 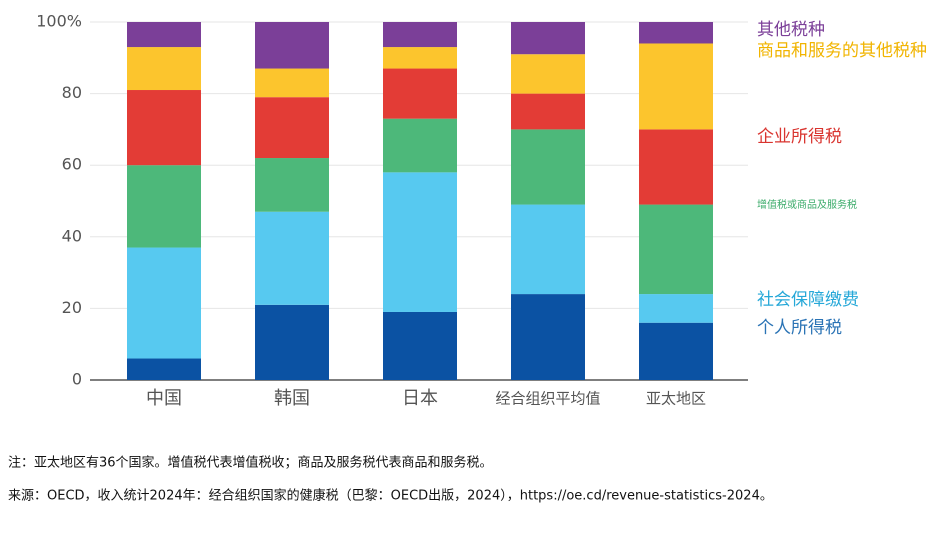 What do you see at coordinates (72, 307) in the screenshot?
I see `y-tick-label: 20` at bounding box center [72, 307].